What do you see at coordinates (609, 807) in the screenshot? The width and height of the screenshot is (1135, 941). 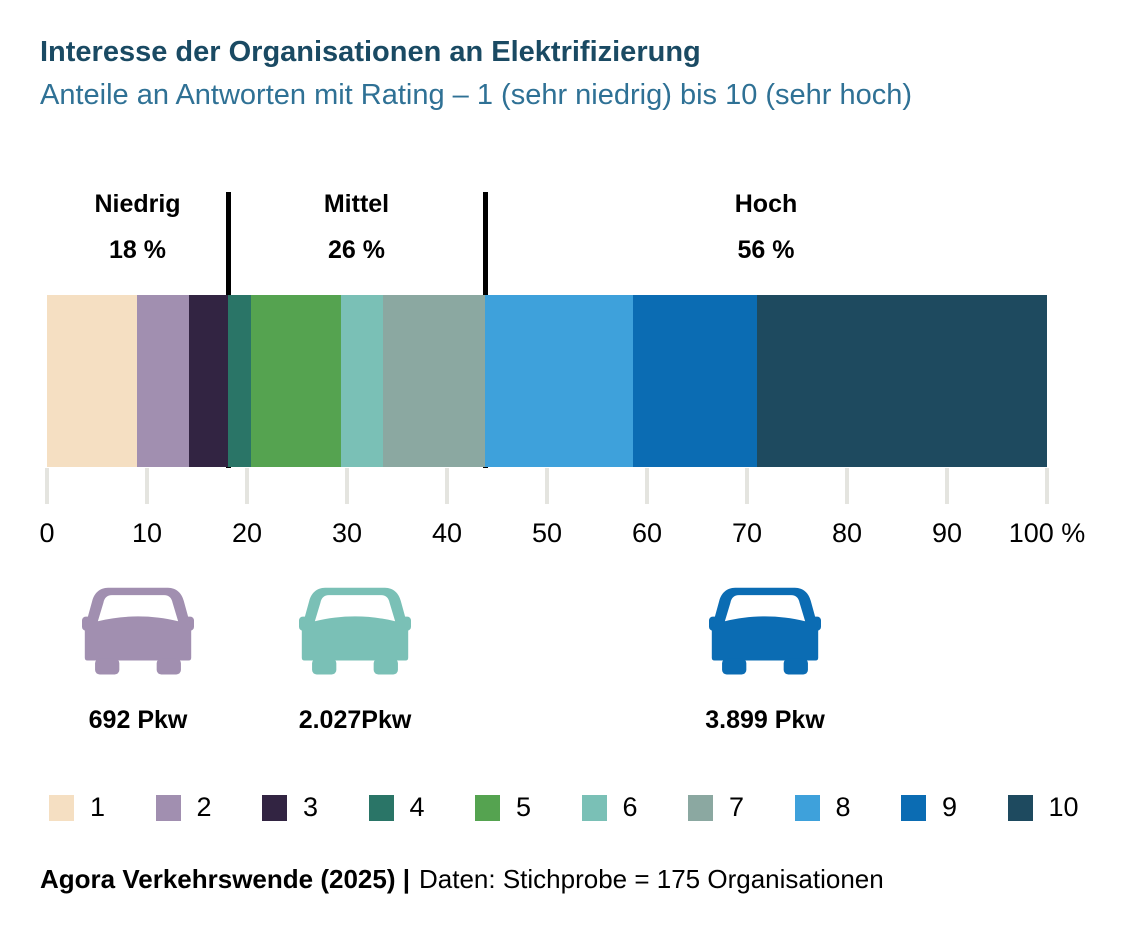 I see `legend-item-6: 6` at bounding box center [609, 807].